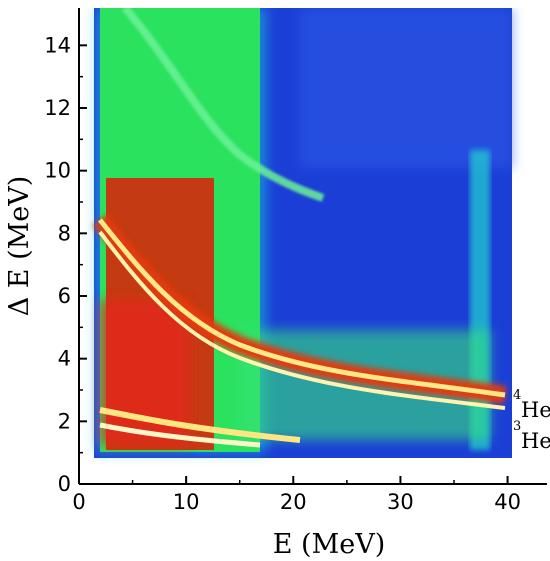 This screenshot has height=561, width=550. Describe the element at coordinates (64, 484) in the screenshot. I see `y-tick-label: 0` at that location.